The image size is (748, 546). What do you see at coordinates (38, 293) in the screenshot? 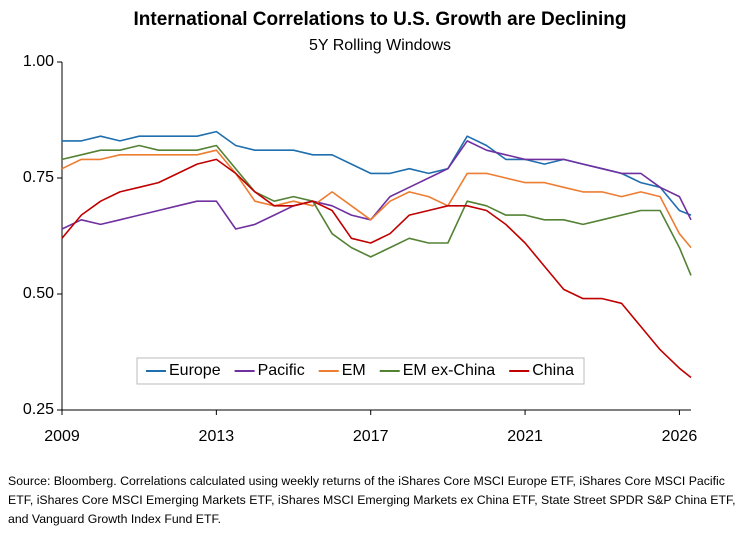
I see `y-tick-label: 0.50` at bounding box center [38, 293].